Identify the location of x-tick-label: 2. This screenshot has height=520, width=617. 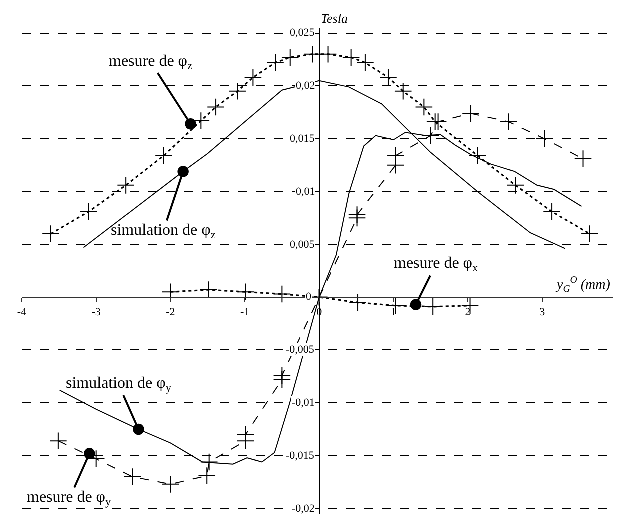
(468, 312).